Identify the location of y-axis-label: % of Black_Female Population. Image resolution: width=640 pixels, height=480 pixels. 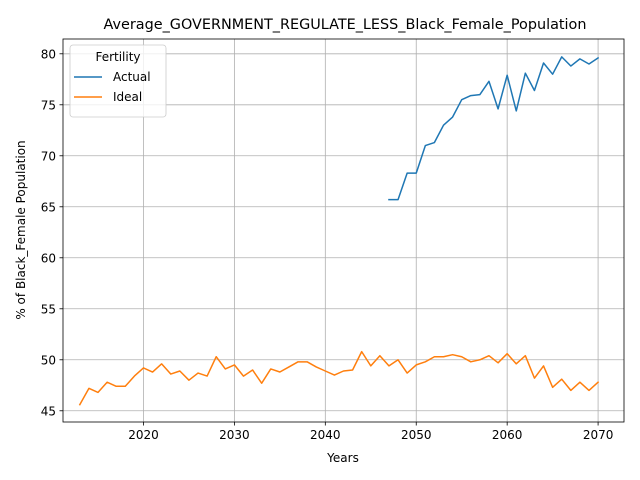
(21, 229).